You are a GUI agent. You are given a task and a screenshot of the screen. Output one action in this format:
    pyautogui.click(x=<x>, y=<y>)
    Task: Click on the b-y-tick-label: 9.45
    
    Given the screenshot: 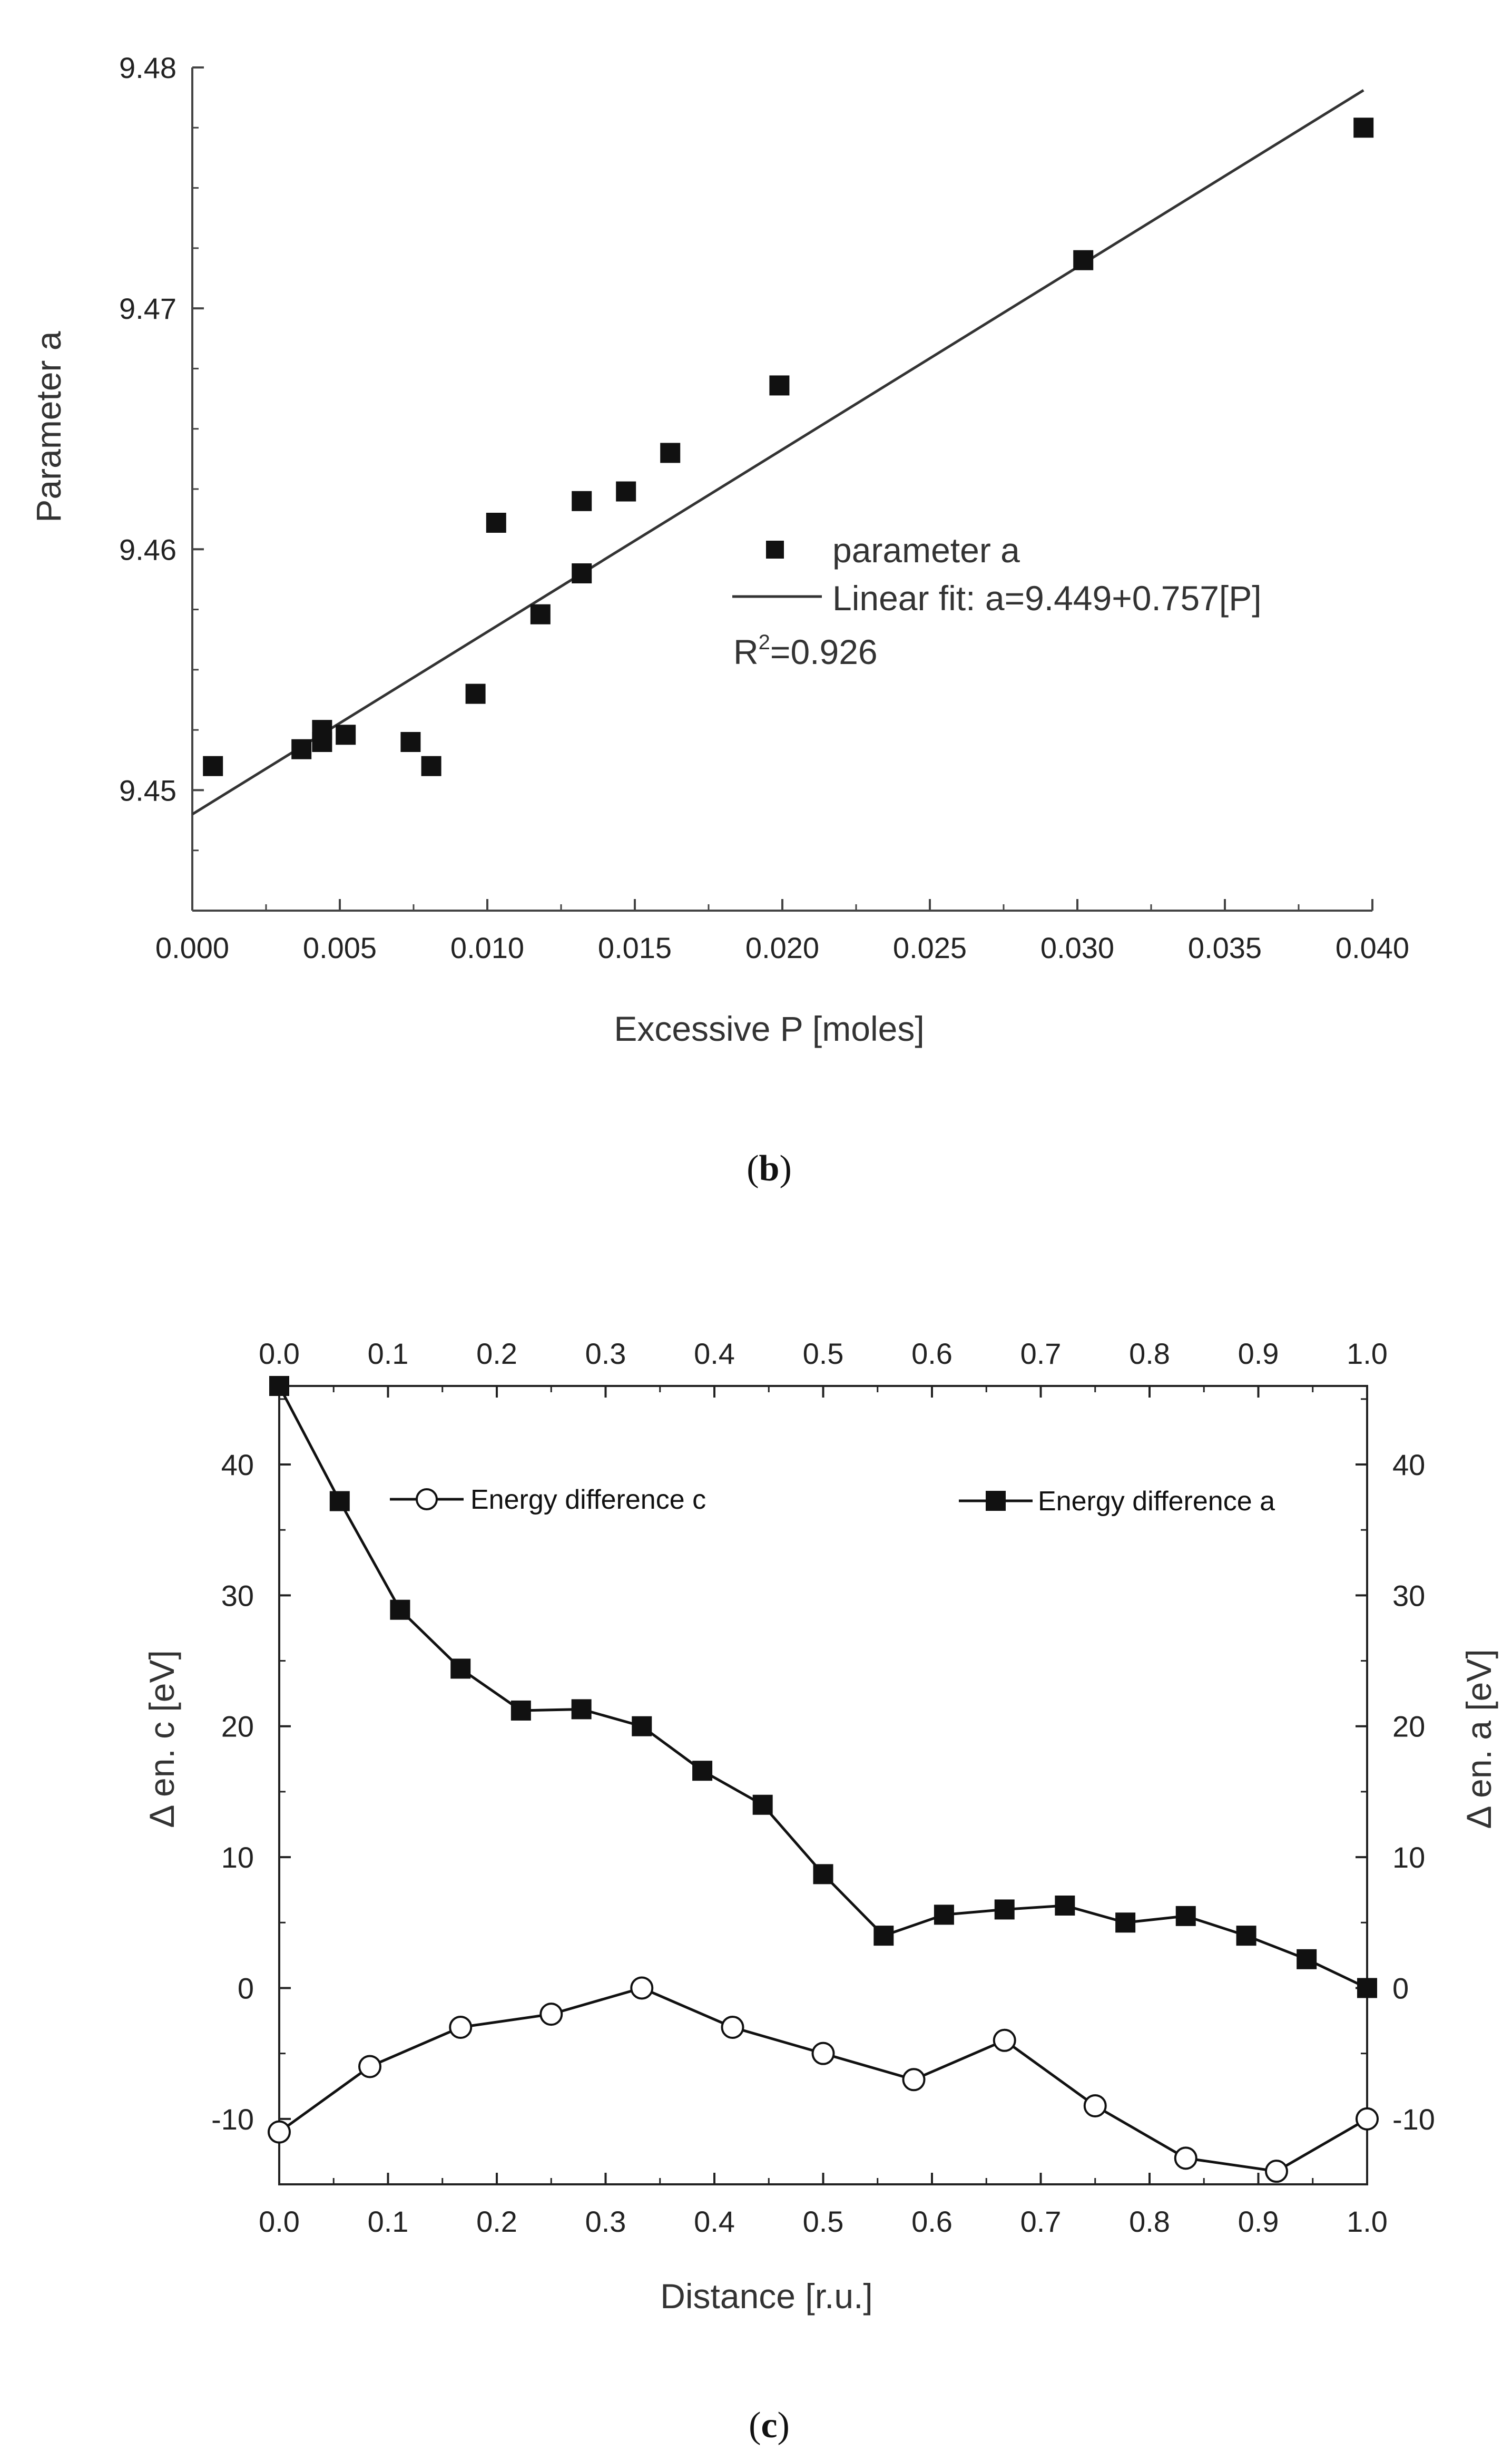 What is the action you would take?
    pyautogui.click(x=147, y=790)
    